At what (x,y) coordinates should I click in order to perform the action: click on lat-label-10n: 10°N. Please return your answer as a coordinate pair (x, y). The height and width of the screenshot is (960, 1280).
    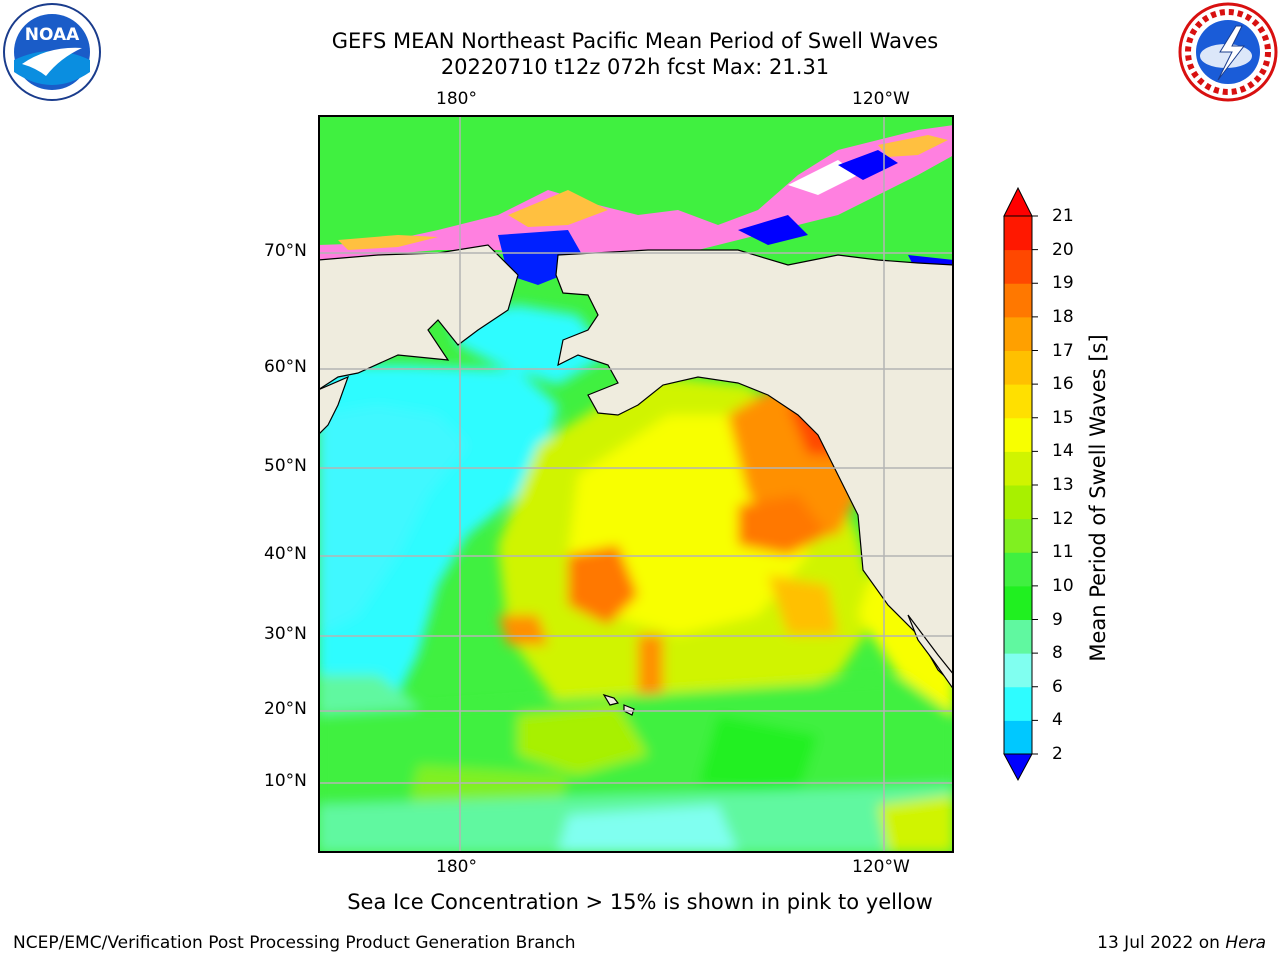
    Looking at the image, I should click on (285, 781).